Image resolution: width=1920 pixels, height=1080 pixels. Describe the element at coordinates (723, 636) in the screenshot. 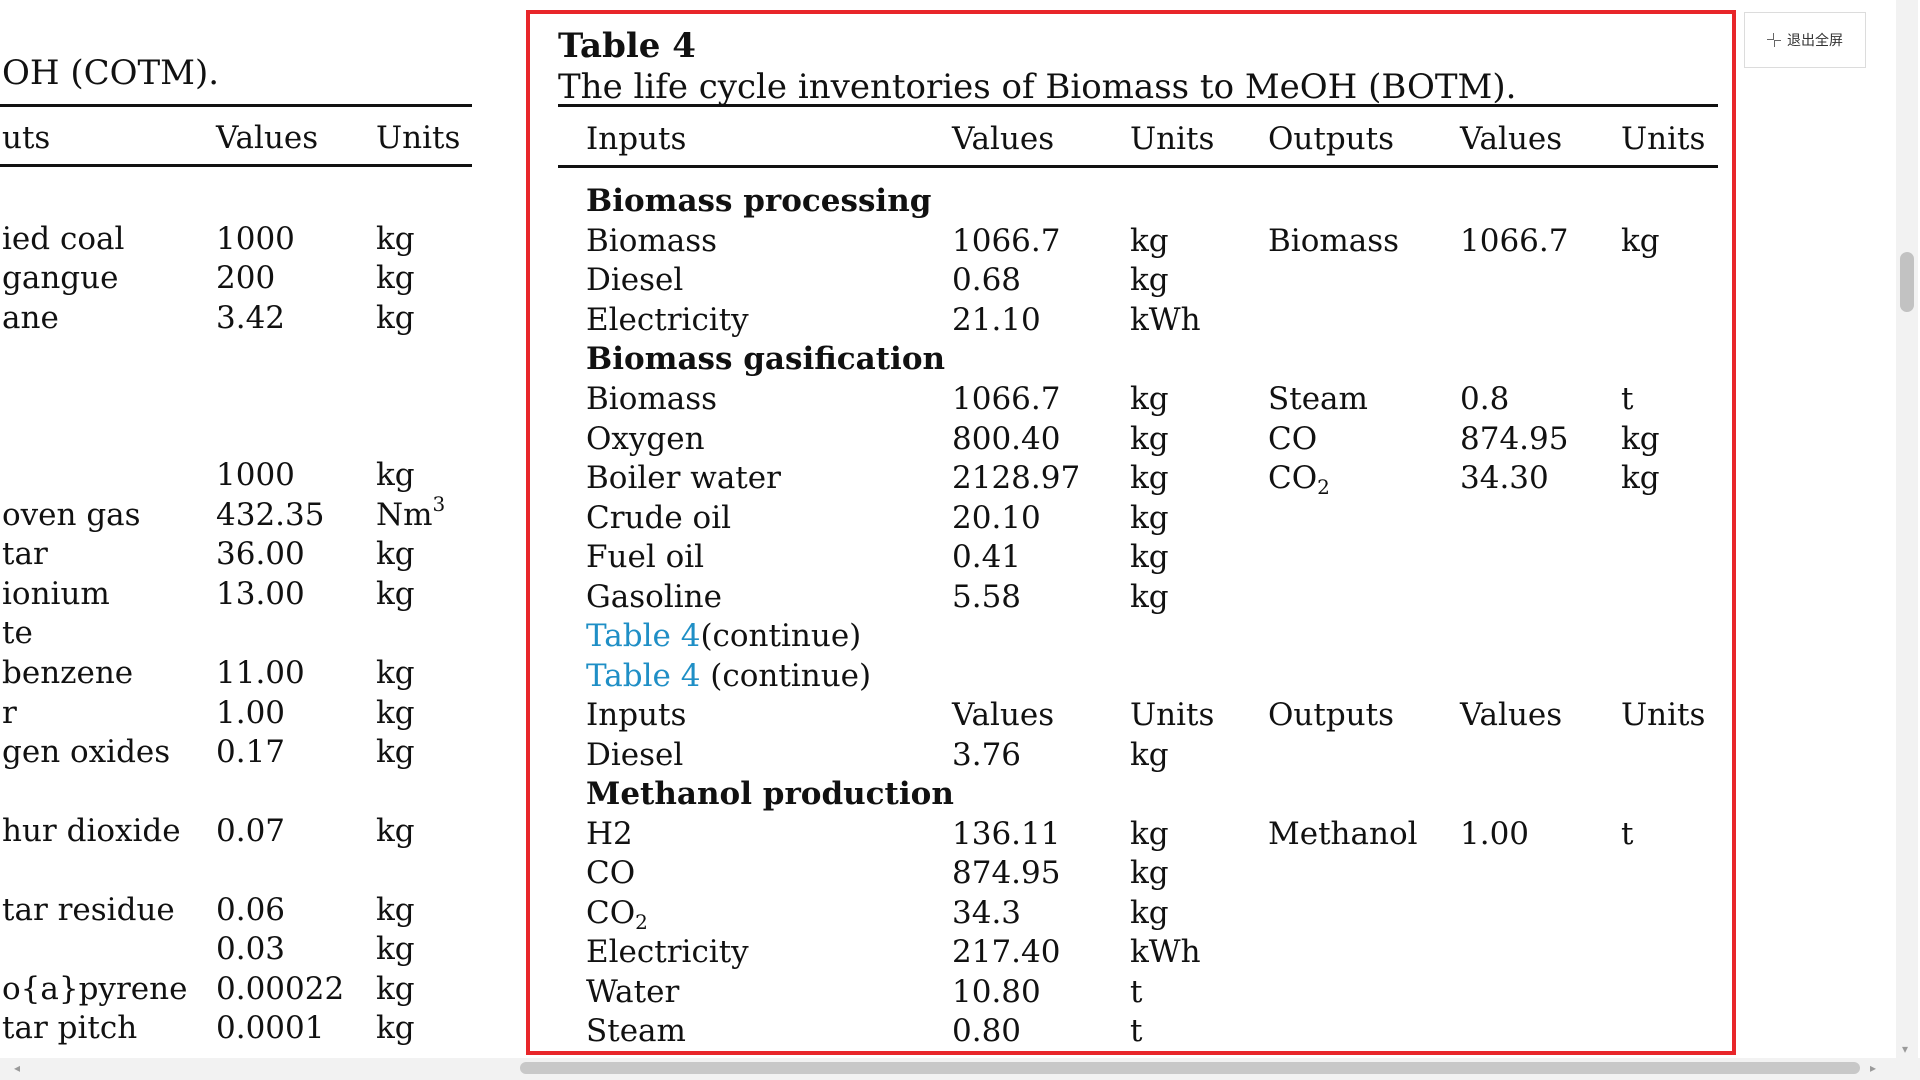

I see `continue-caption: Table 4(continue)` at that location.